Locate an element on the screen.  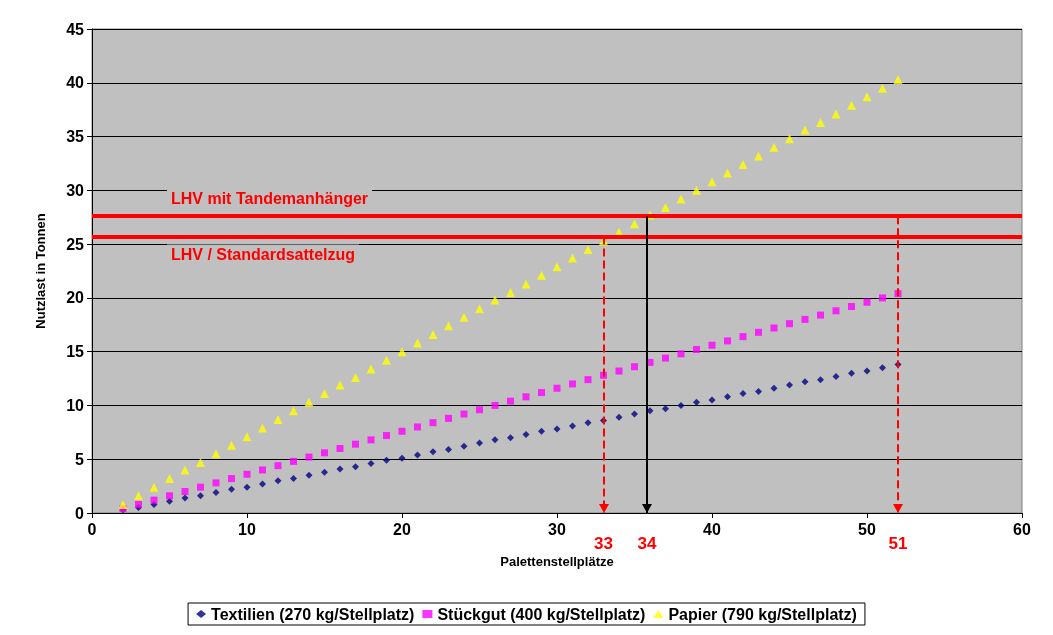
x-tick-label: 40 is located at coordinates (712, 529).